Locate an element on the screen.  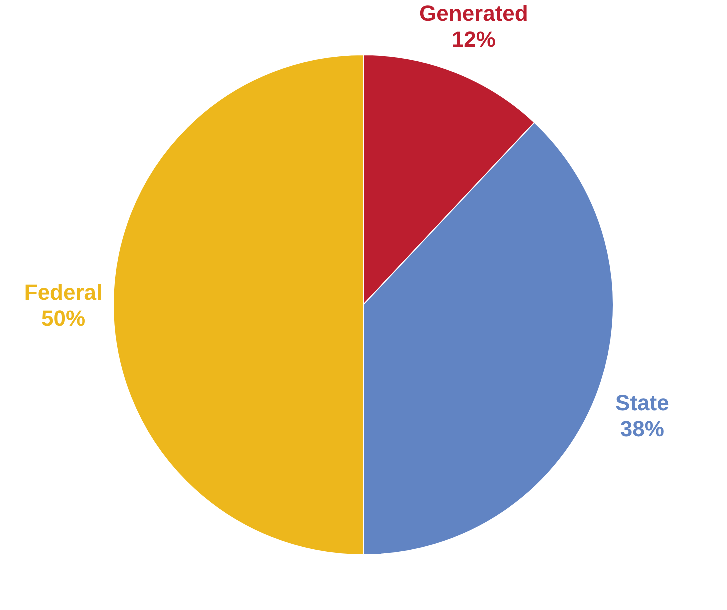
slice-label: Generated is located at coordinates (474, 13).